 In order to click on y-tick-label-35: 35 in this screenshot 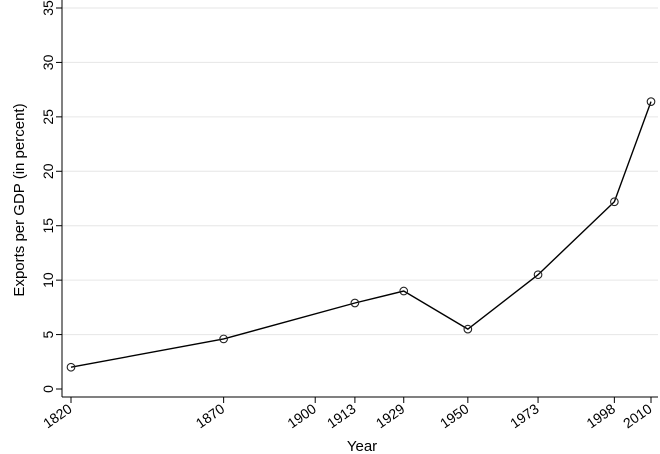, I will do `click(48, 8)`.